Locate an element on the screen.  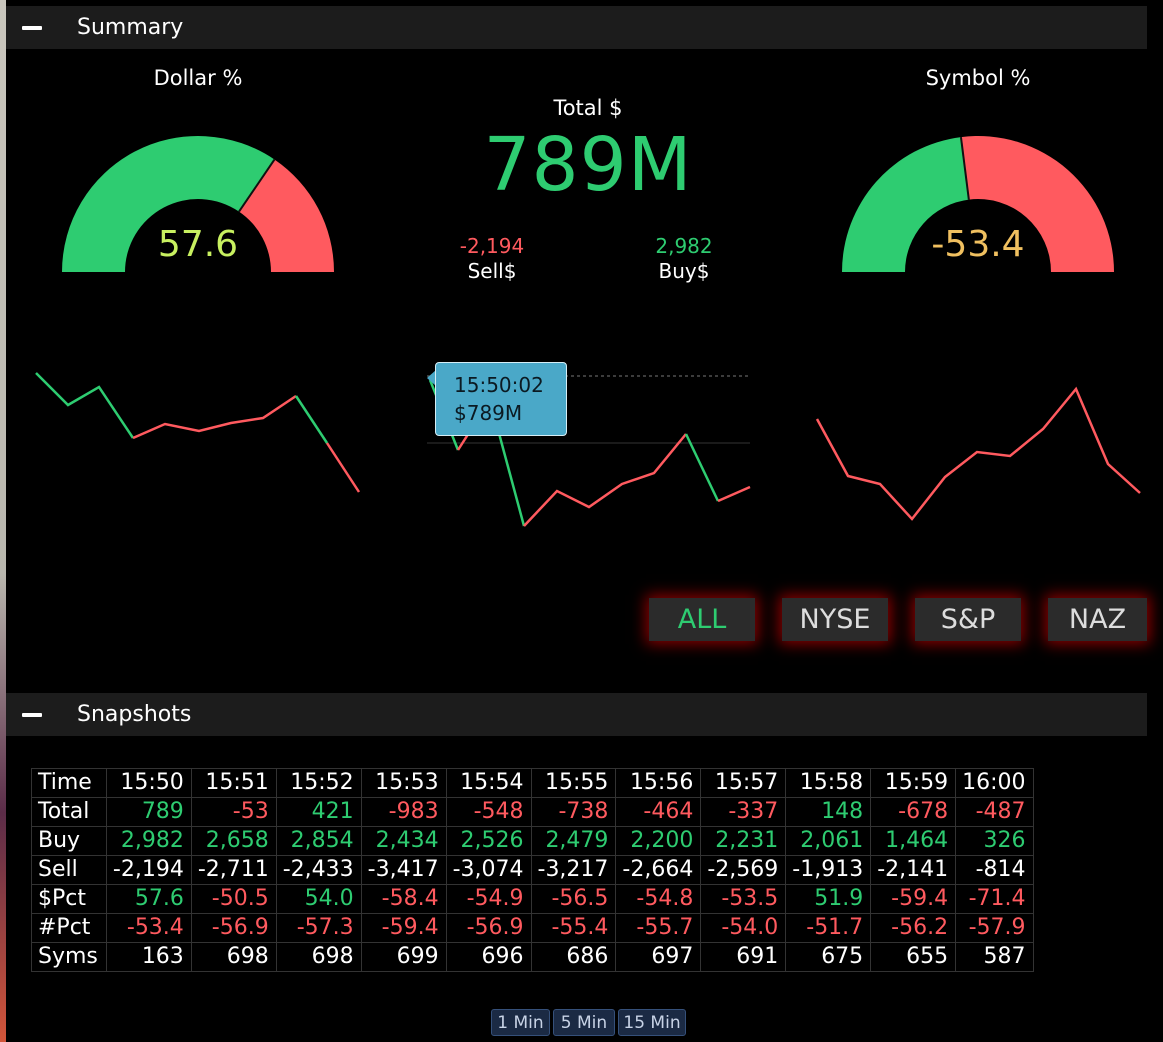
summary-title: Summary is located at coordinates (130, 27).